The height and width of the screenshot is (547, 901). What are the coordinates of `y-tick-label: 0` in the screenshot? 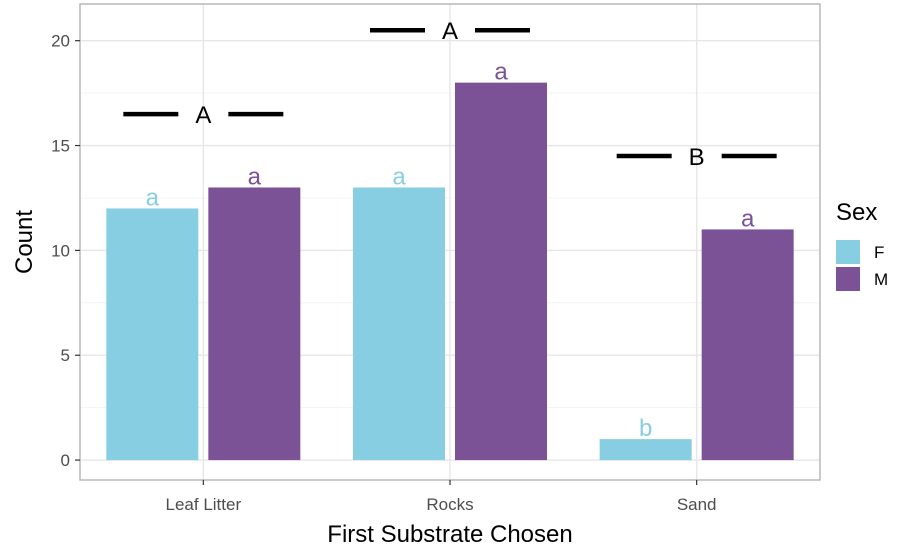 It's located at (65, 460).